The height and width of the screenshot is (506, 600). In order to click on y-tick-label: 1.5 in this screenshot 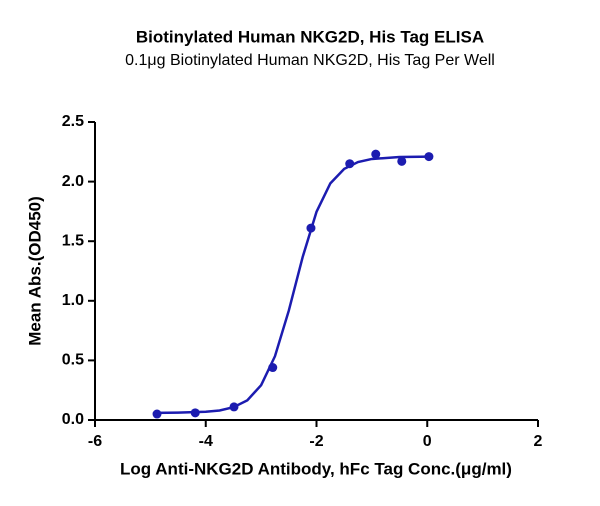, I will do `click(73, 240)`.